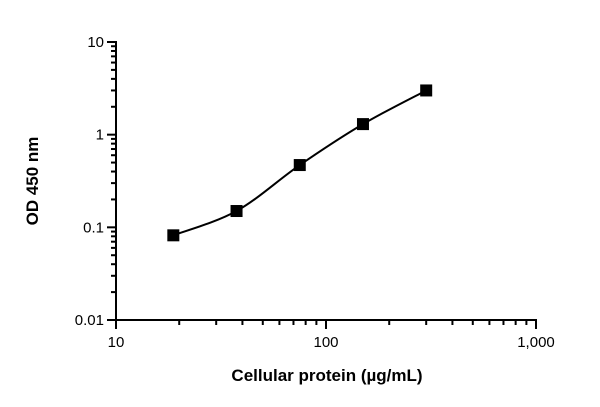 Image resolution: width=600 pixels, height=407 pixels. I want to click on y-tick-label: 1, so click(100, 135).